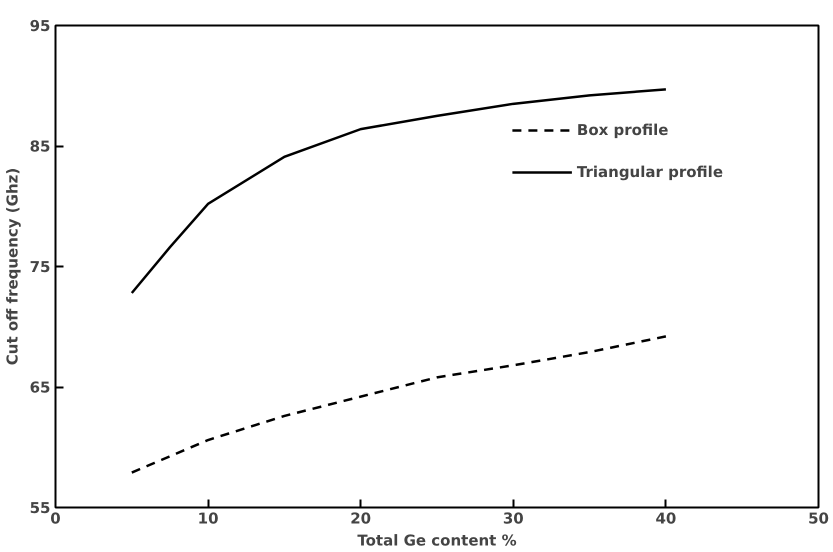 This screenshot has height=552, width=833. What do you see at coordinates (818, 519) in the screenshot?
I see `x-tick-label: 50` at bounding box center [818, 519].